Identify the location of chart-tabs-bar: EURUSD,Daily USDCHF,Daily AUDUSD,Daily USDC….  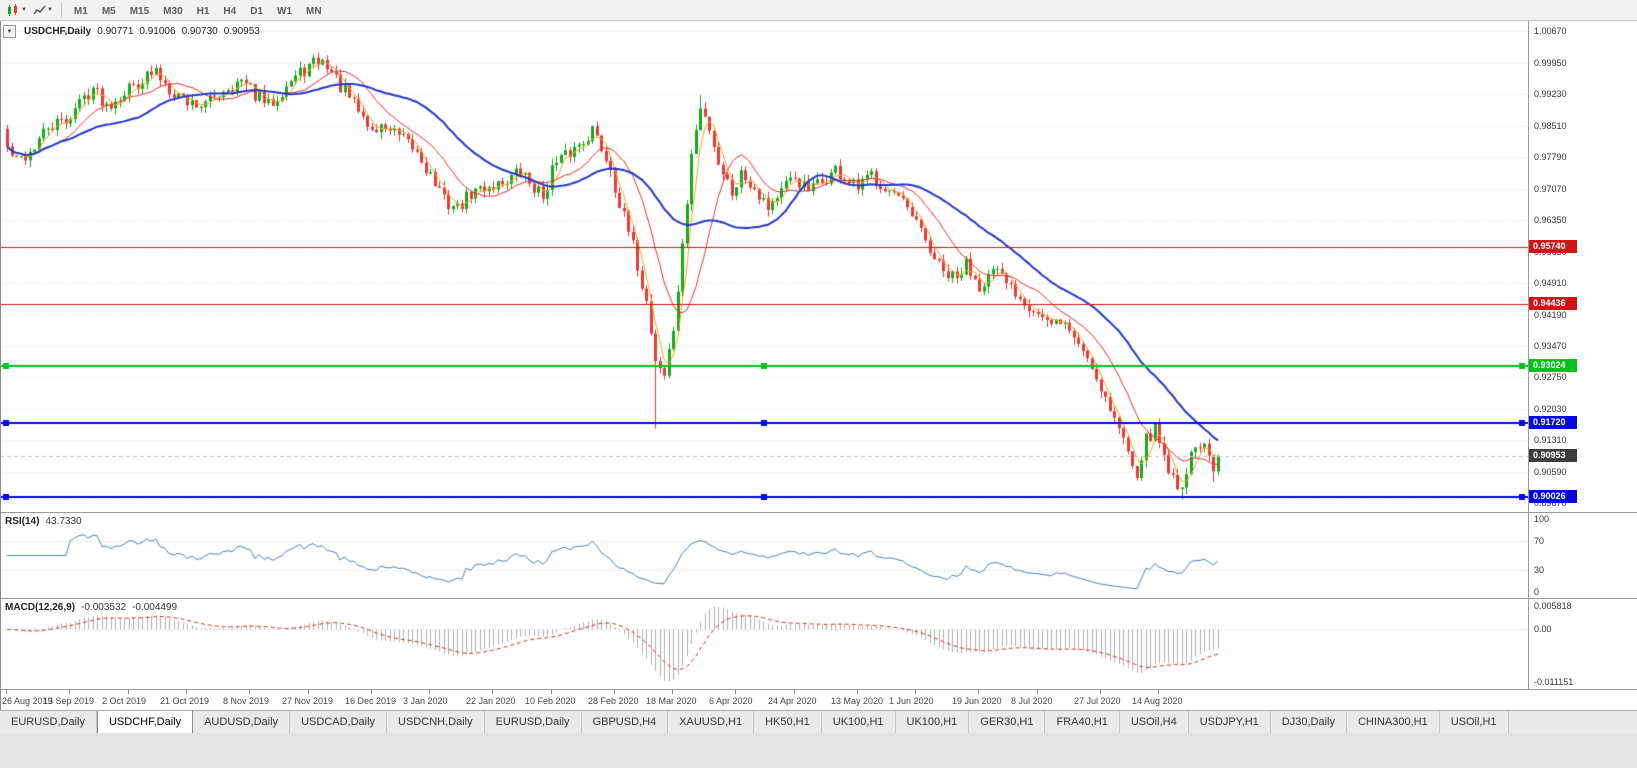
(818, 721).